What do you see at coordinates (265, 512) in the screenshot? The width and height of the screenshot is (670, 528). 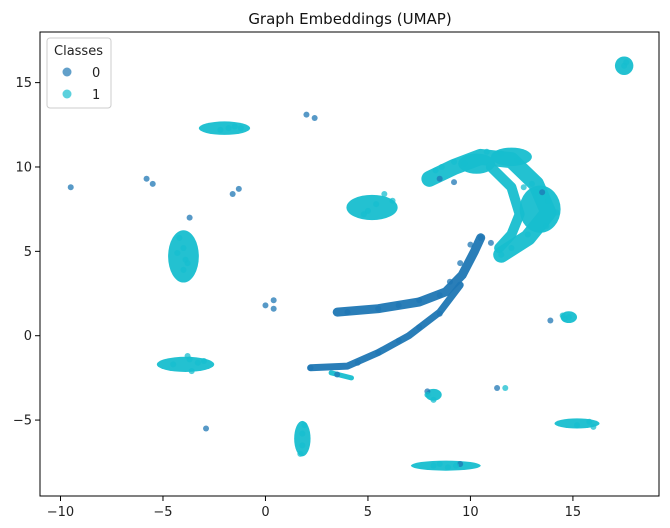 I see `x-tick-label: 0` at bounding box center [265, 512].